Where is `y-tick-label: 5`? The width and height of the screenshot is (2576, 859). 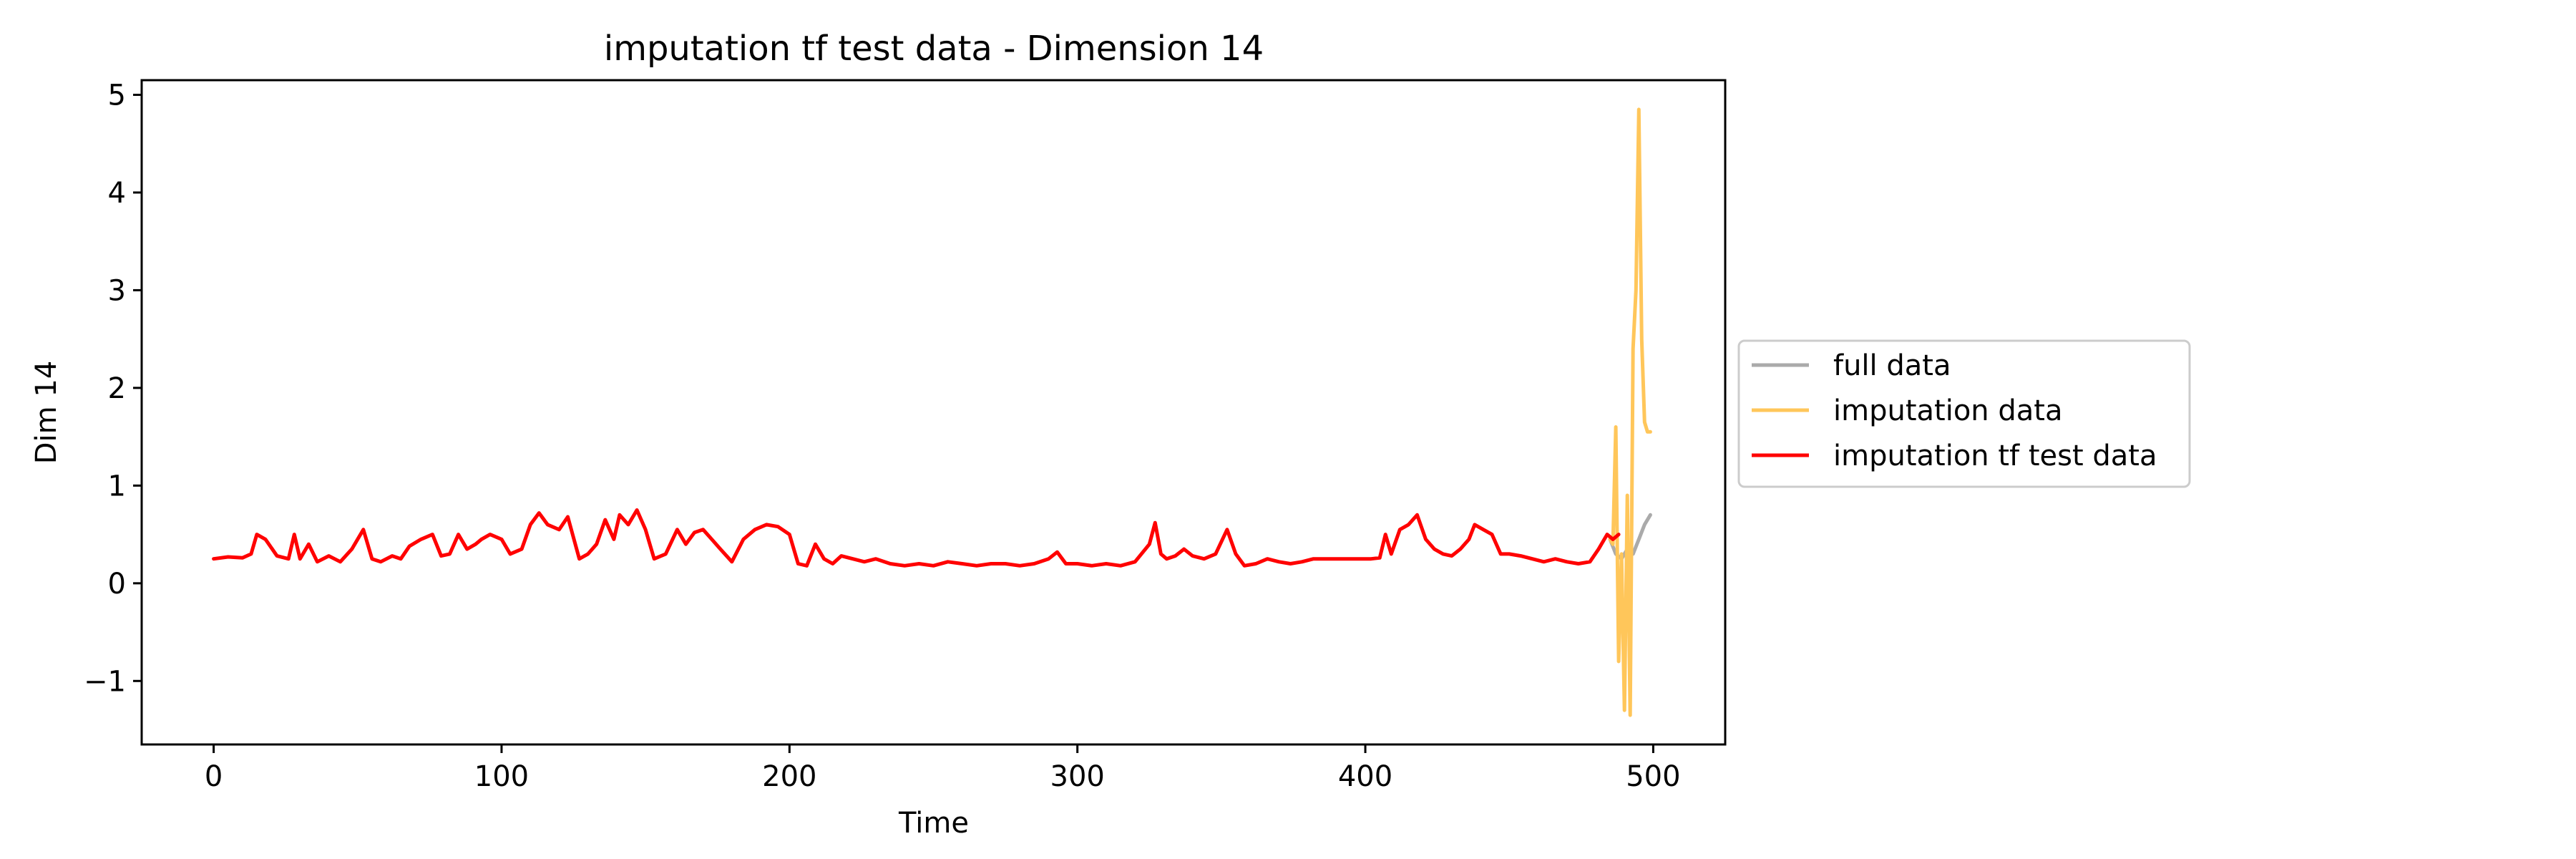 y-tick-label: 5 is located at coordinates (117, 95).